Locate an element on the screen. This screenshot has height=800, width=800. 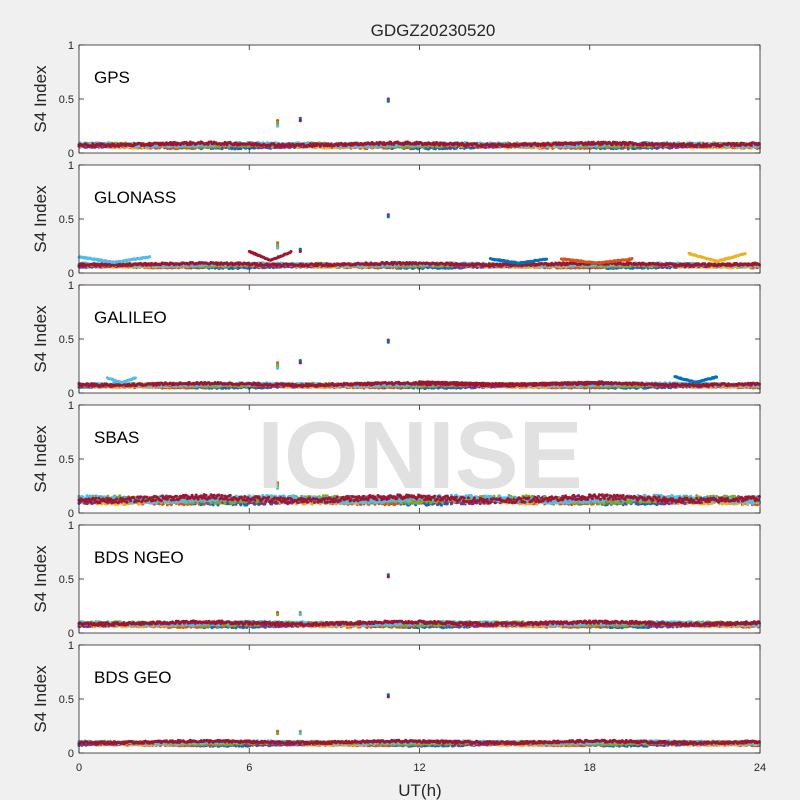
data-point is located at coordinates (751, 145).